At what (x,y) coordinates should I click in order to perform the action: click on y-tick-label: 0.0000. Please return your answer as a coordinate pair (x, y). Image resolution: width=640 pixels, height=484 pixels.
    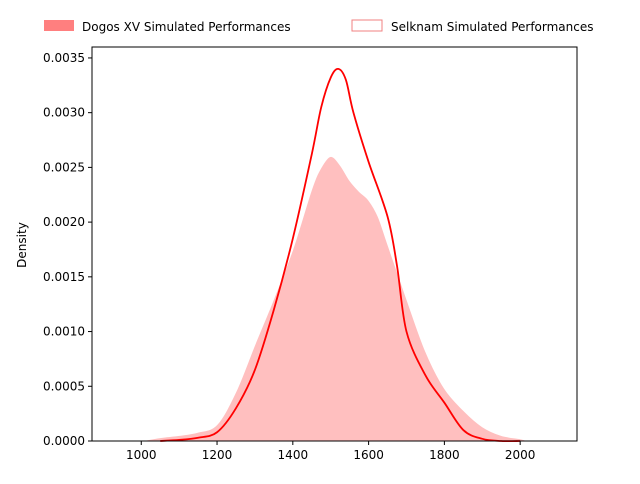
    Looking at the image, I should click on (64, 441).